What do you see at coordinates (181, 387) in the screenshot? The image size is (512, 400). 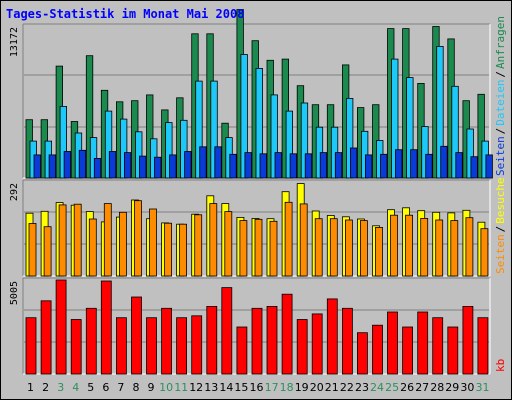 I see `x-tick-label-day-11: 11` at bounding box center [181, 387].